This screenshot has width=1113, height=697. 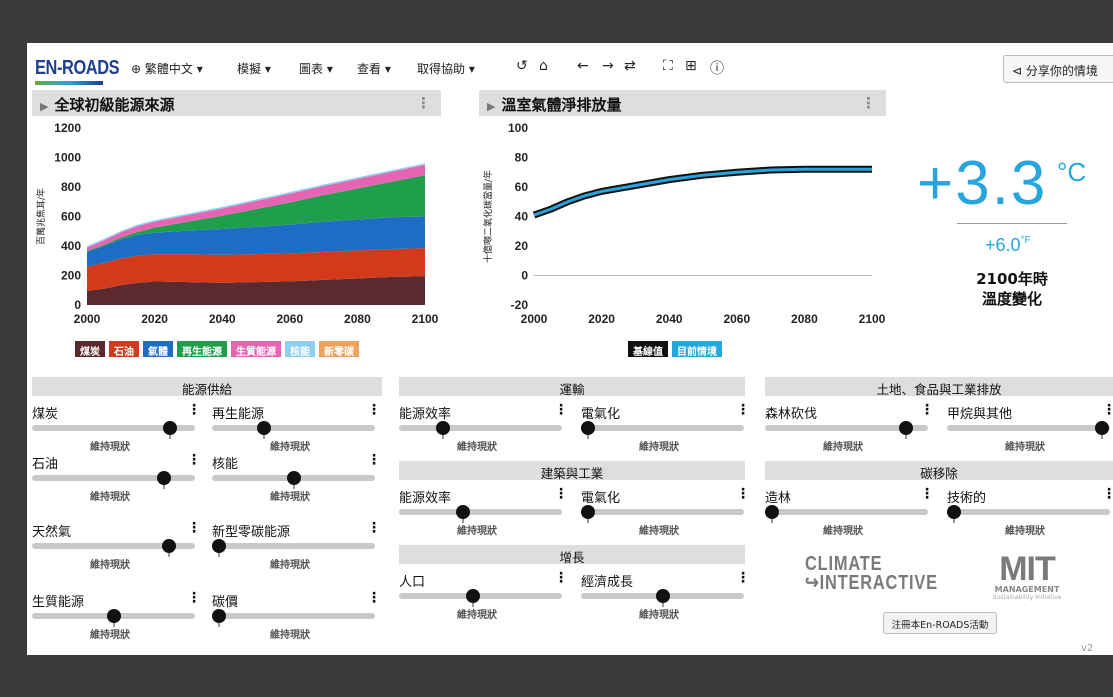 What do you see at coordinates (446, 69) in the screenshot?
I see `help-menu: 取得協助 ▾` at bounding box center [446, 69].